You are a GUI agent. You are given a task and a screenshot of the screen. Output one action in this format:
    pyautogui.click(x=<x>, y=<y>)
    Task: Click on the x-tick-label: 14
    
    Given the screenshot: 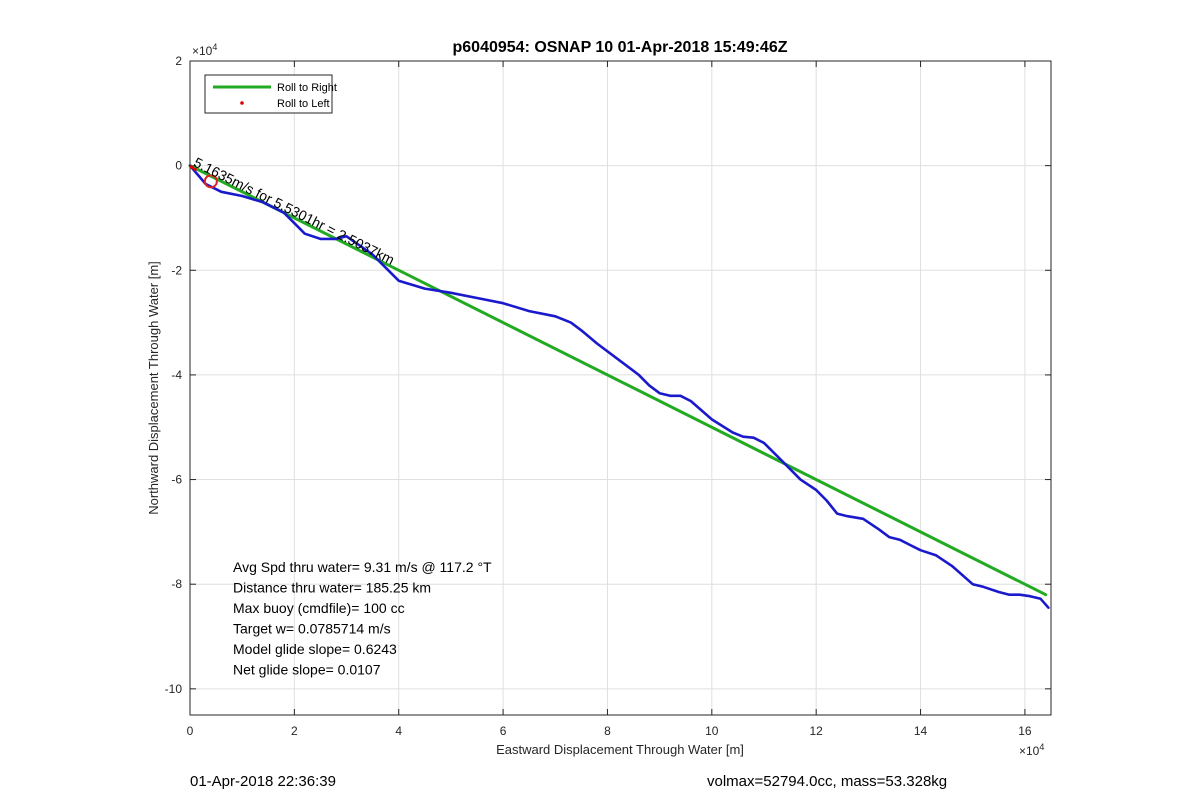 What is the action you would take?
    pyautogui.click(x=921, y=731)
    